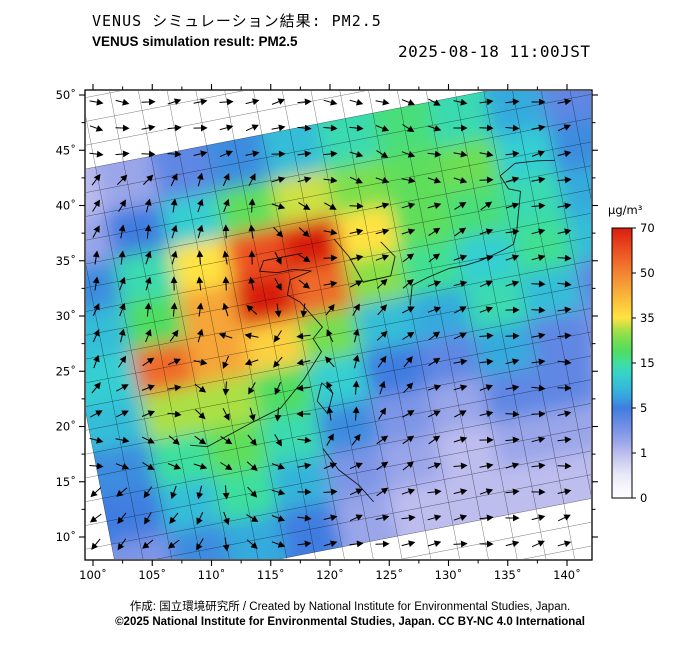 Image resolution: width=700 pixels, height=649 pixels. What do you see at coordinates (66, 370) in the screenshot?
I see `y-tick-label: 25˚` at bounding box center [66, 370].